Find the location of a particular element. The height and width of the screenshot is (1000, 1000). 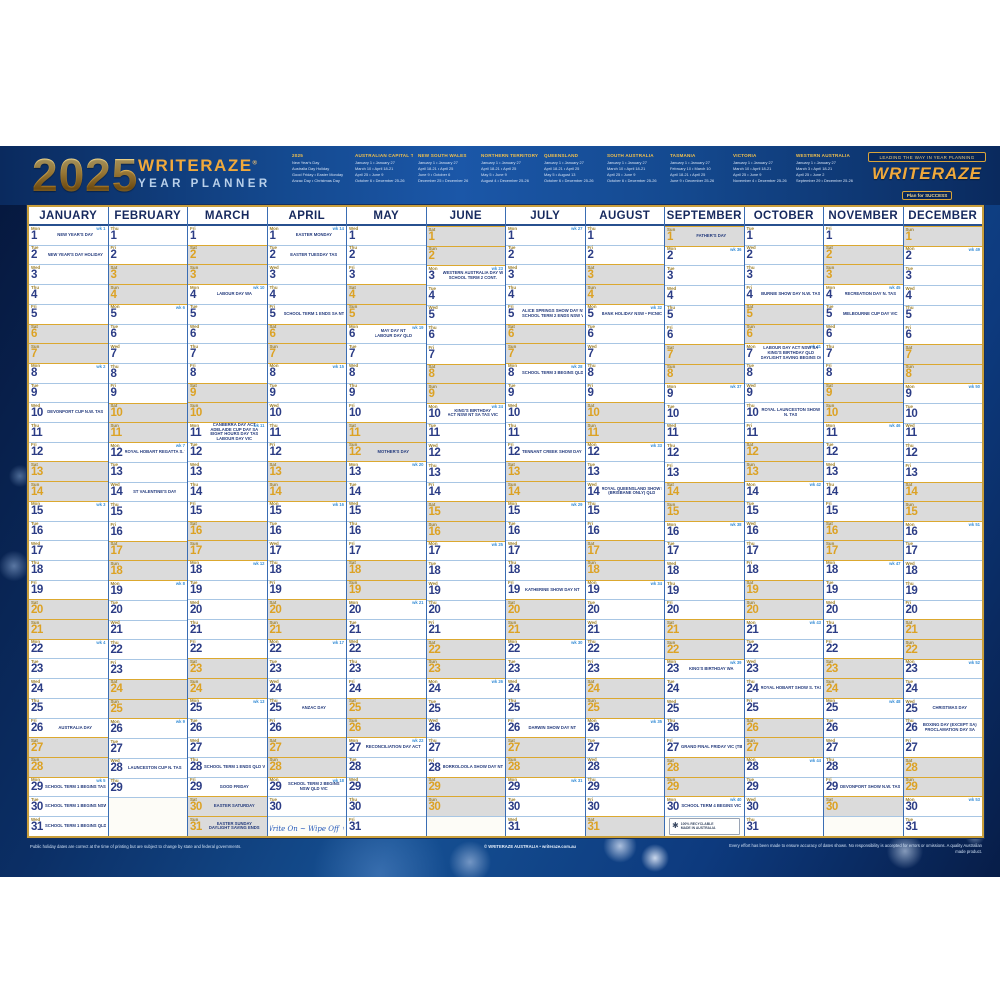

day-row: Wed 15 is located at coordinates (386, 510).